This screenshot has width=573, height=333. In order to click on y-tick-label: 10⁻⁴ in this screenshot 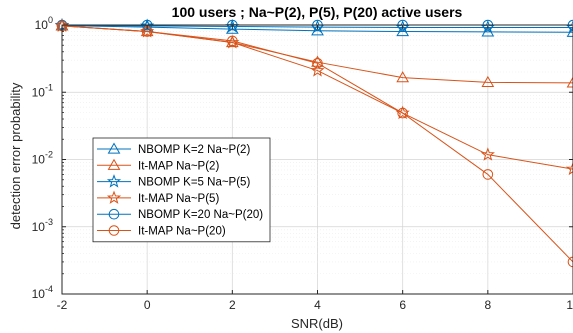, I will do `click(42, 292)`.